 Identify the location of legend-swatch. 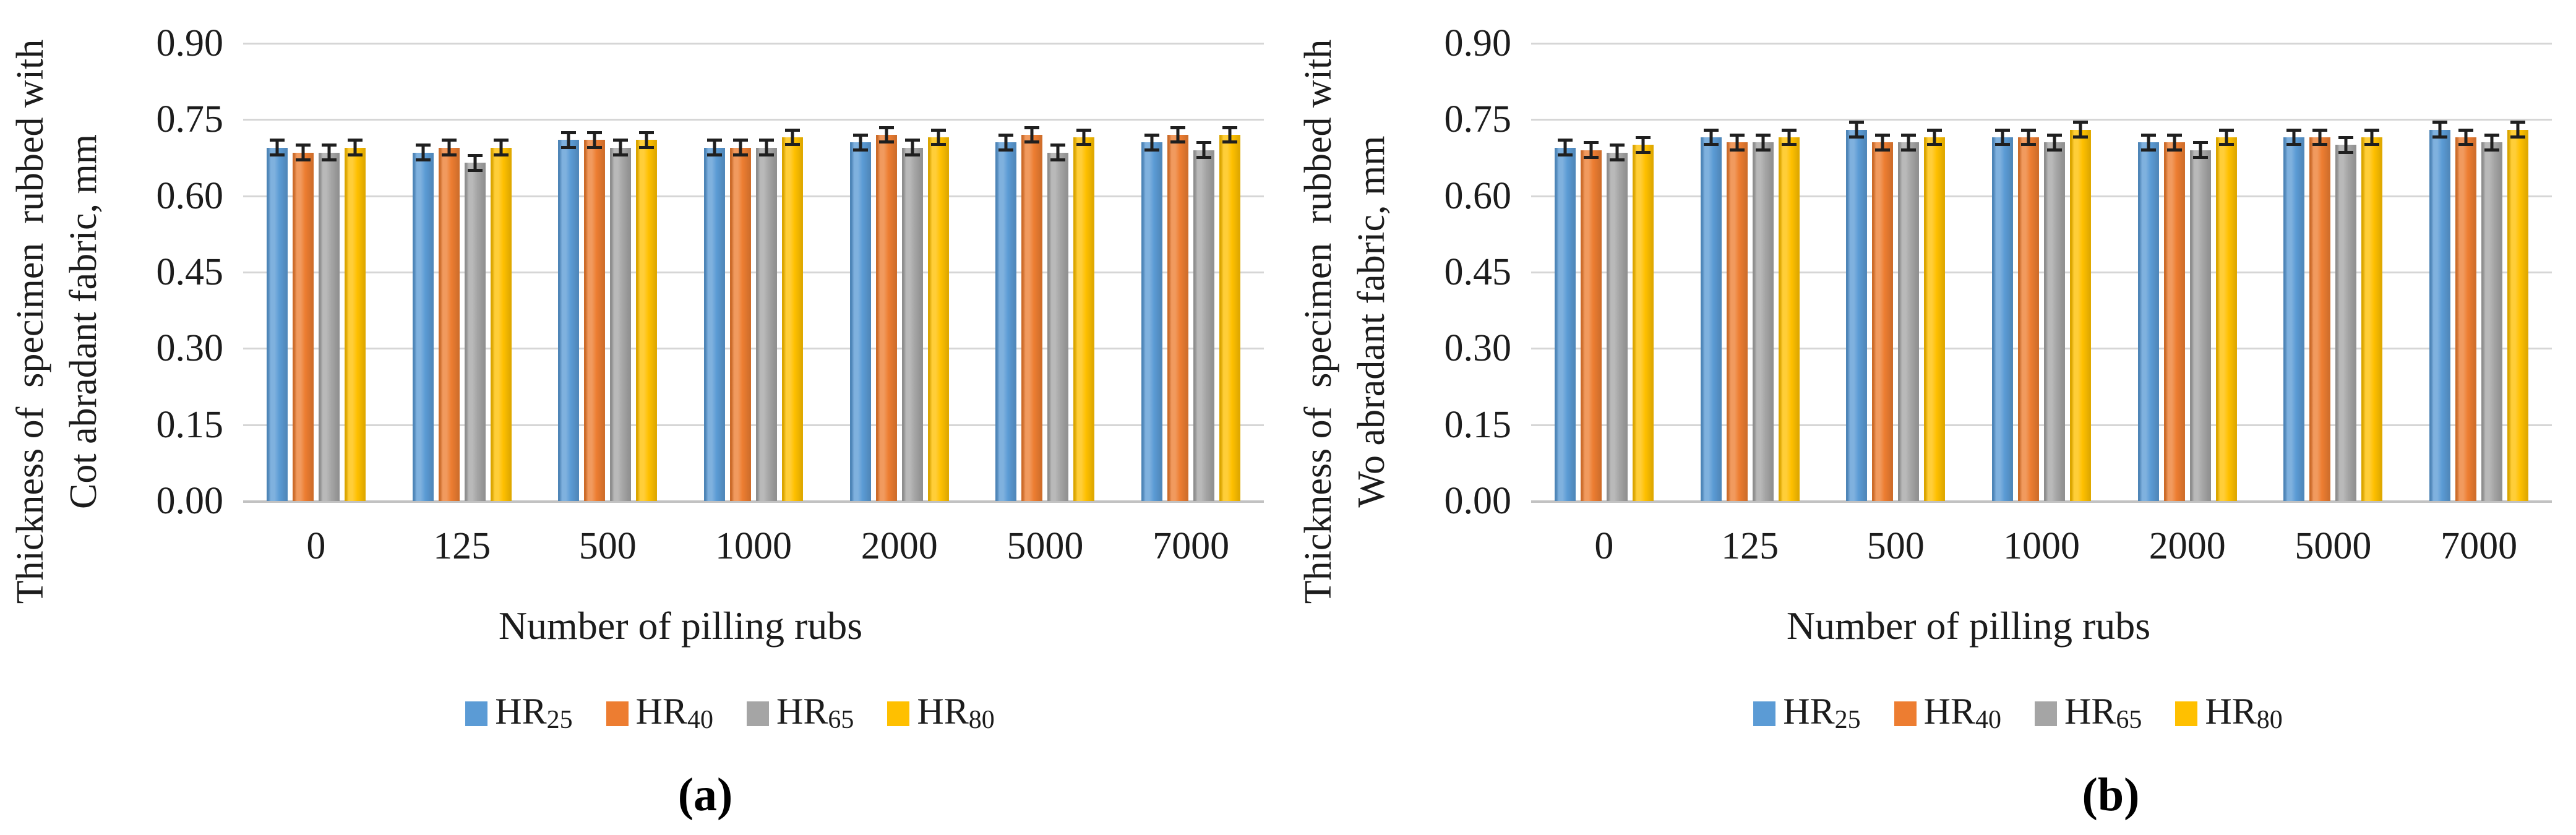
(476, 713).